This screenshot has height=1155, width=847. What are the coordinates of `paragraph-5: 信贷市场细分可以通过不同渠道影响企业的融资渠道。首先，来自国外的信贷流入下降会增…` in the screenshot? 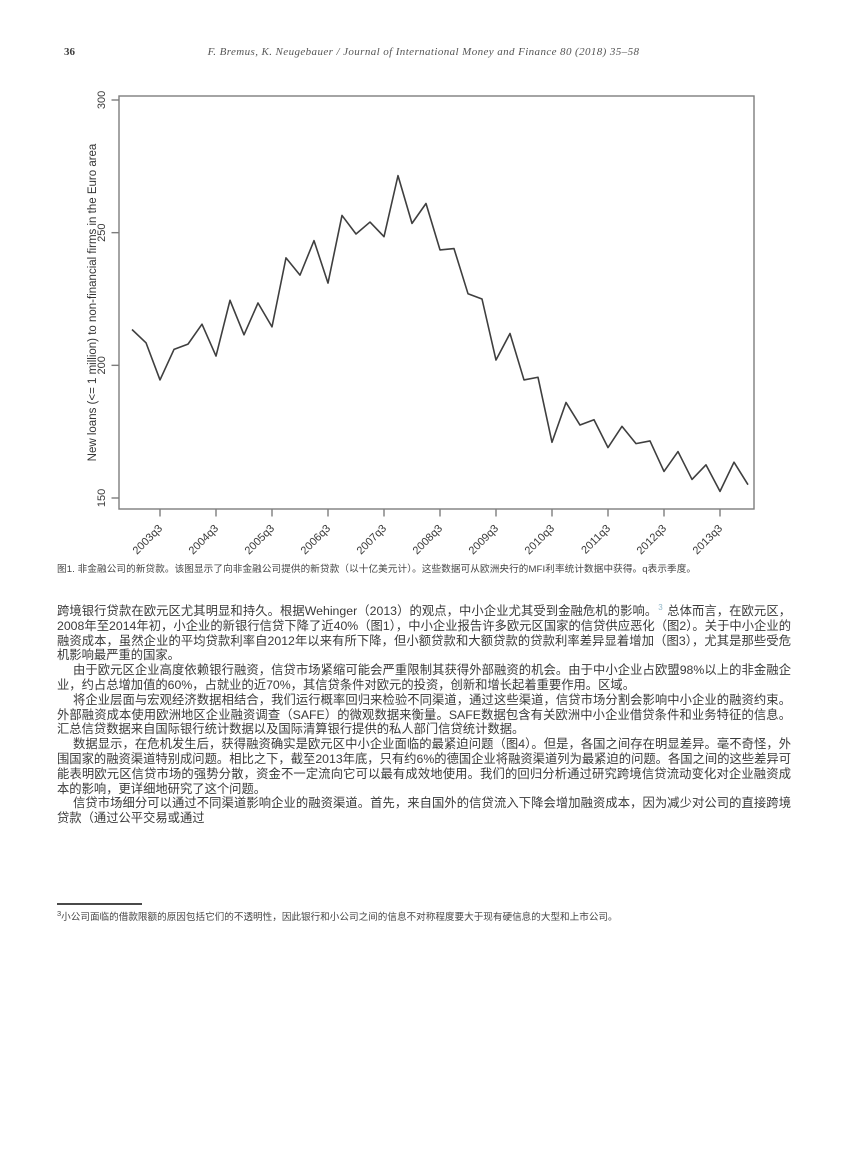 It's located at (424, 811).